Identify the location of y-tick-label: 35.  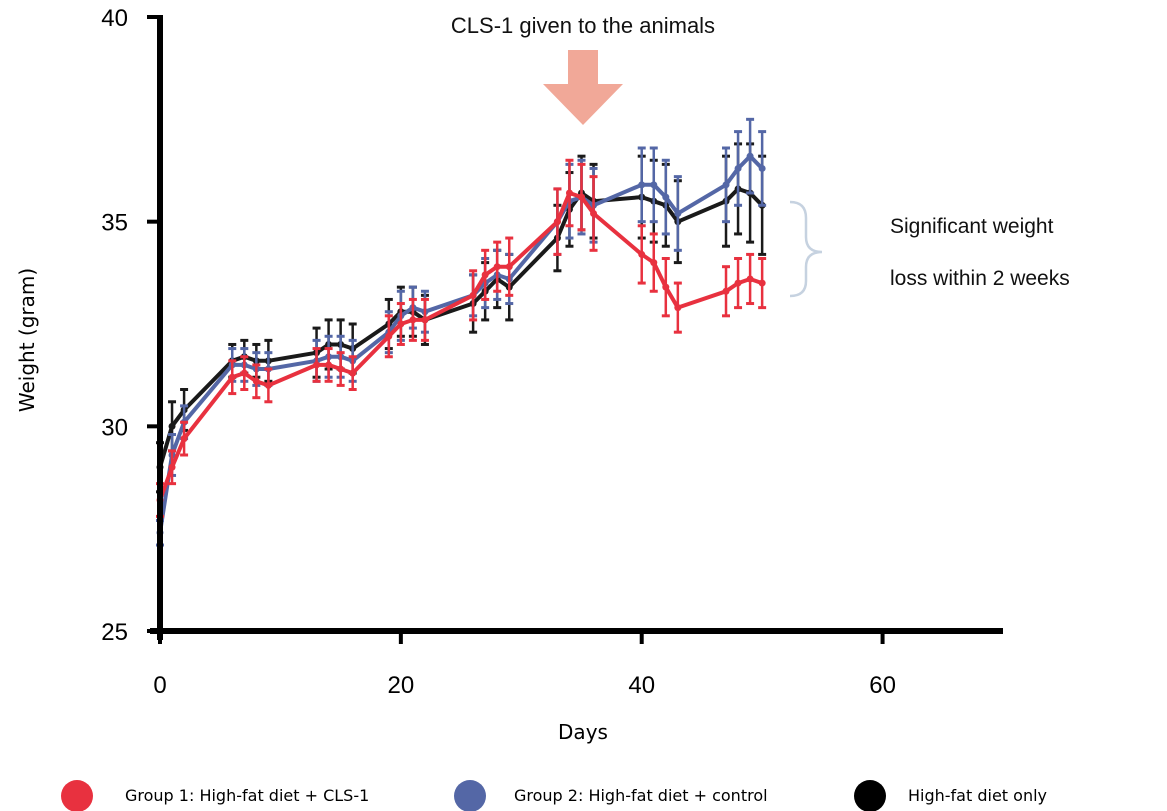
(114, 223).